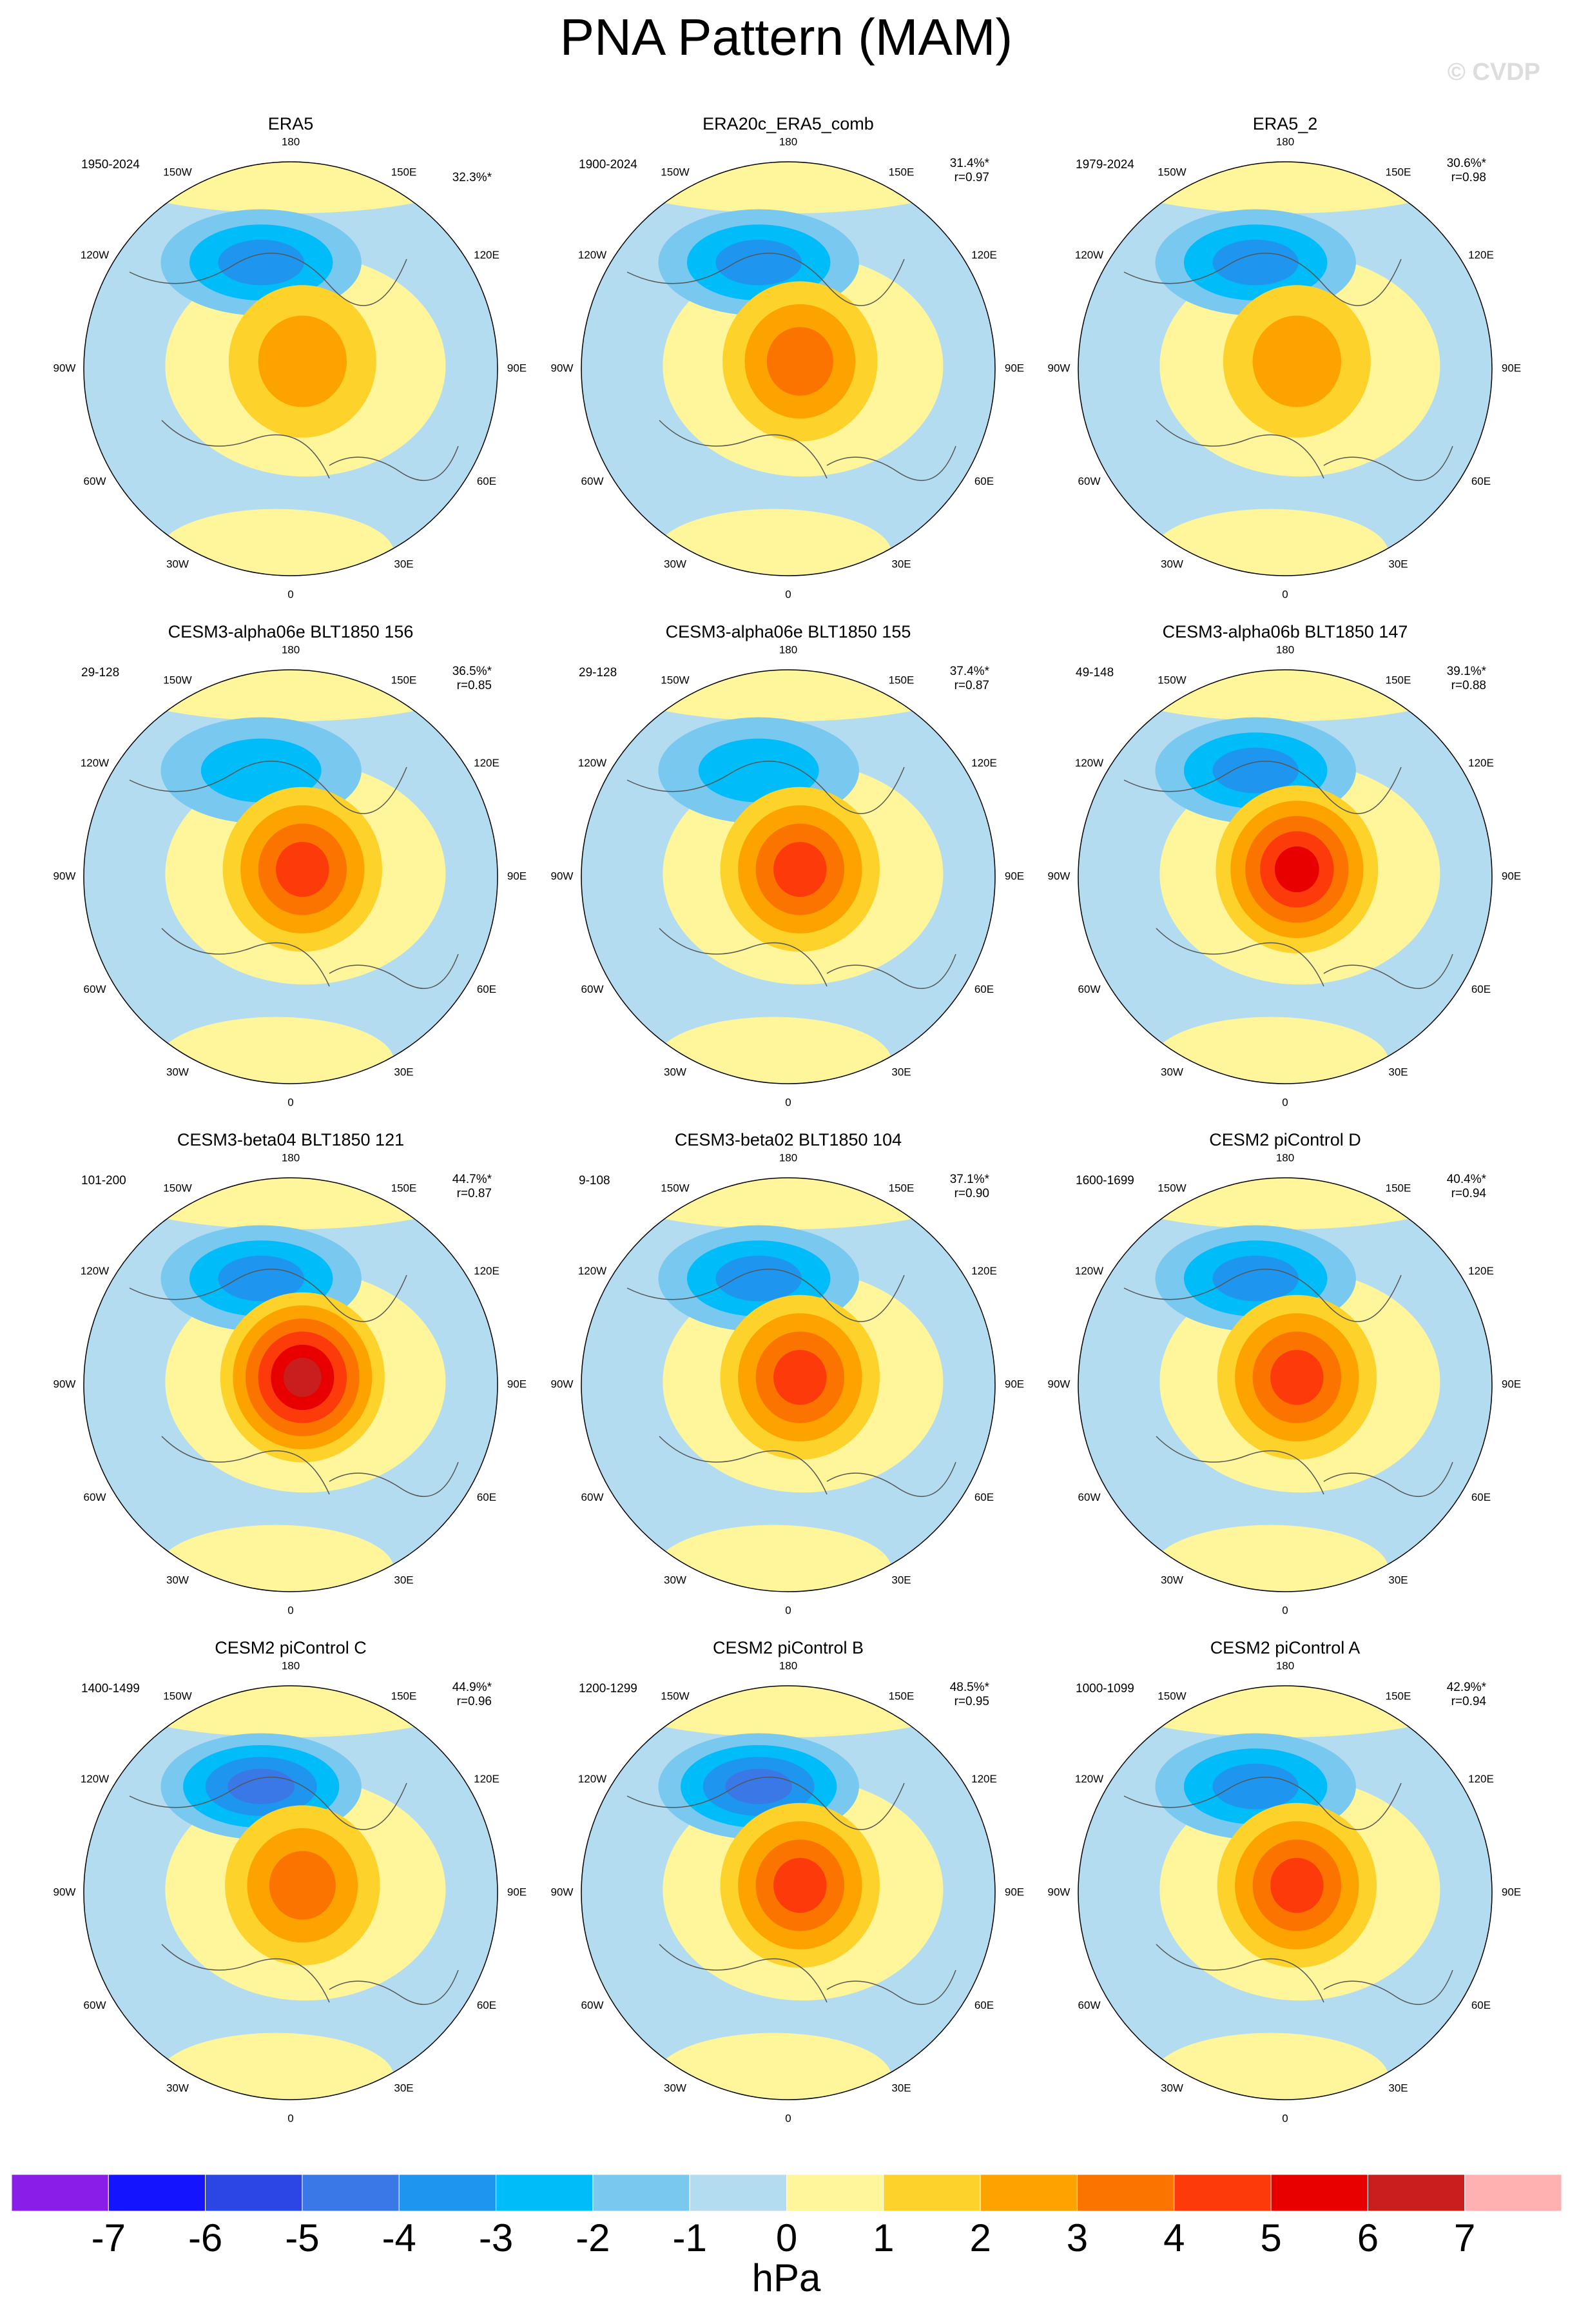  What do you see at coordinates (786, 37) in the screenshot?
I see `figure-title: PNA Pattern (MAM)` at bounding box center [786, 37].